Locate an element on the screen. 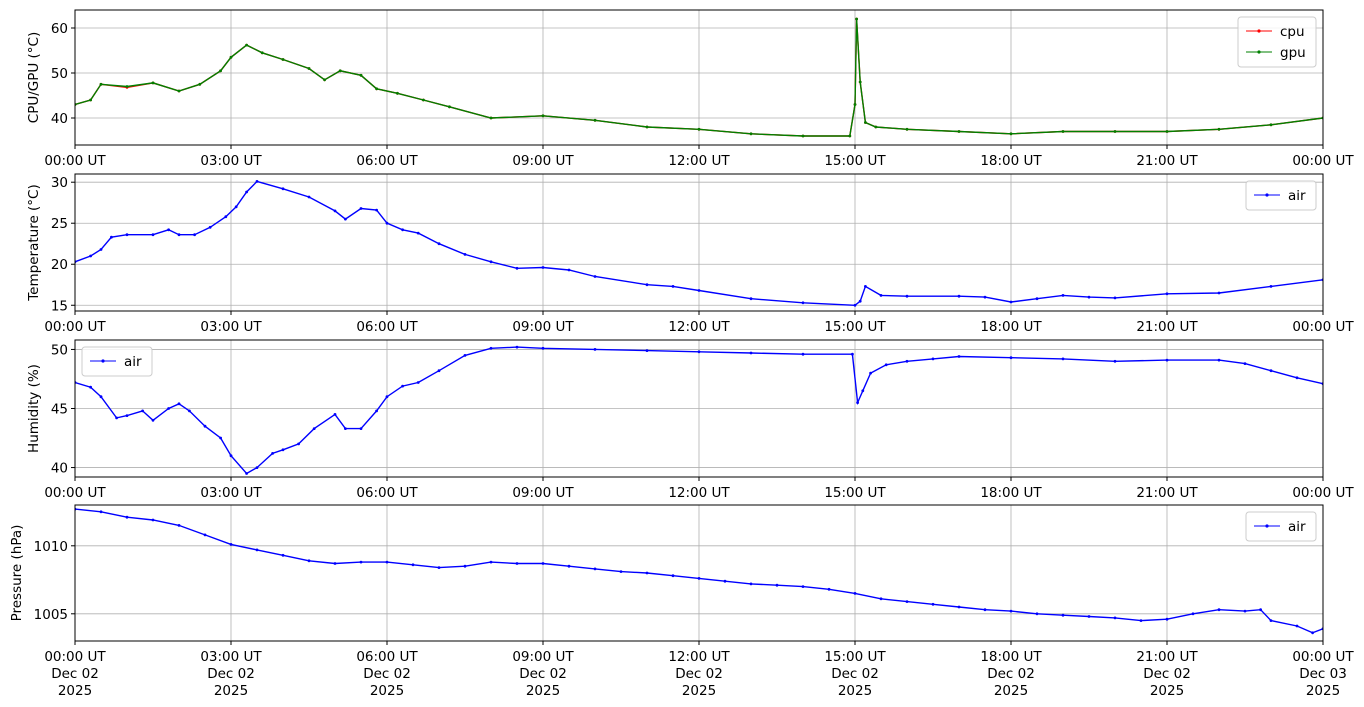  y-tick-label: 40 is located at coordinates (59, 119).